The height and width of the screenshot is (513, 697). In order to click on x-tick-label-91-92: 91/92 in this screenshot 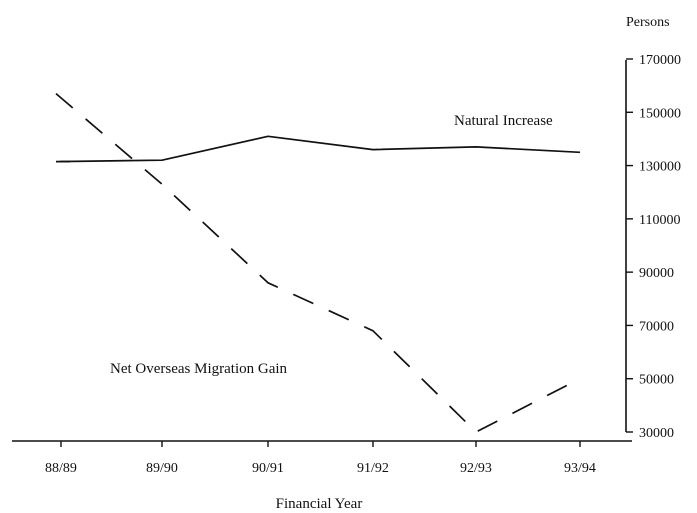, I will do `click(373, 468)`.